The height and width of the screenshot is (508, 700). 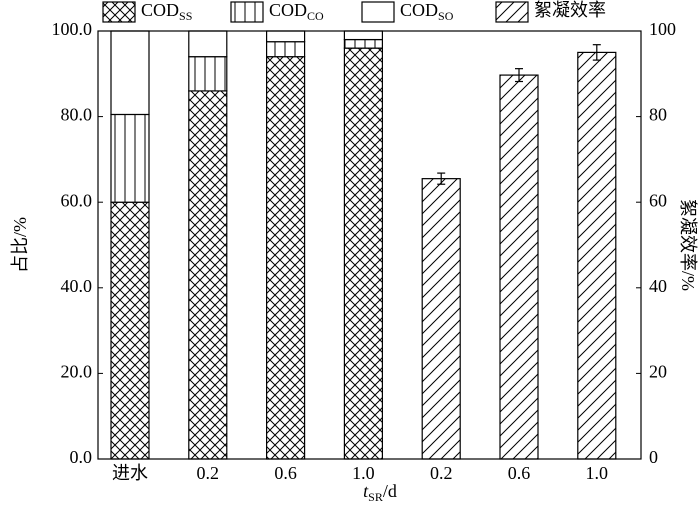 I want to click on legend-label: CODCO, so click(x=296, y=11).